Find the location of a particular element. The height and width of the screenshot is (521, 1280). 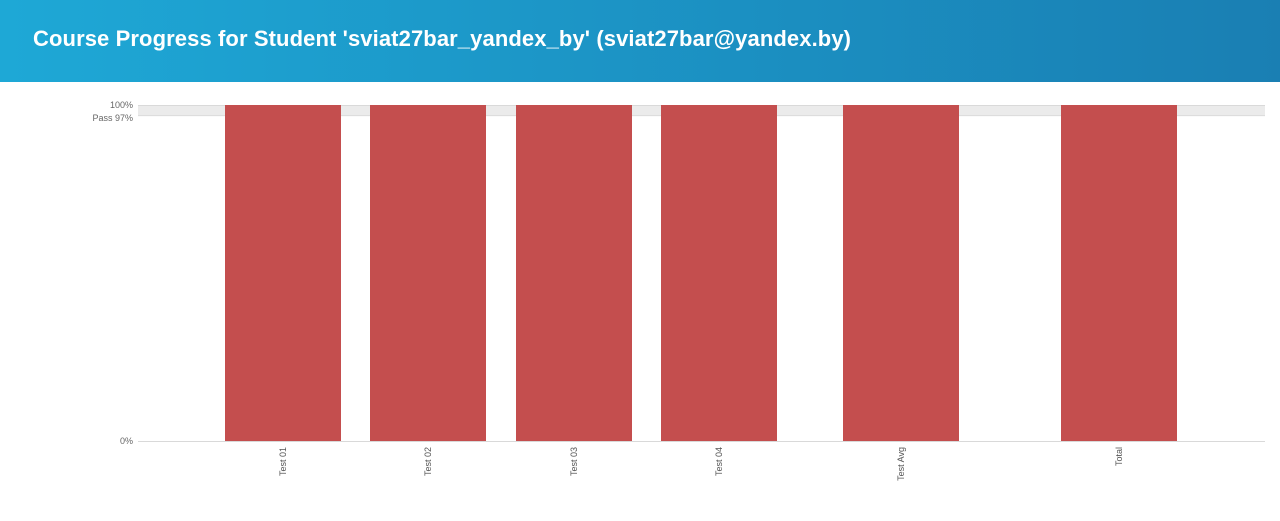

y-tick-label: Pass 97% is located at coordinates (112, 118).